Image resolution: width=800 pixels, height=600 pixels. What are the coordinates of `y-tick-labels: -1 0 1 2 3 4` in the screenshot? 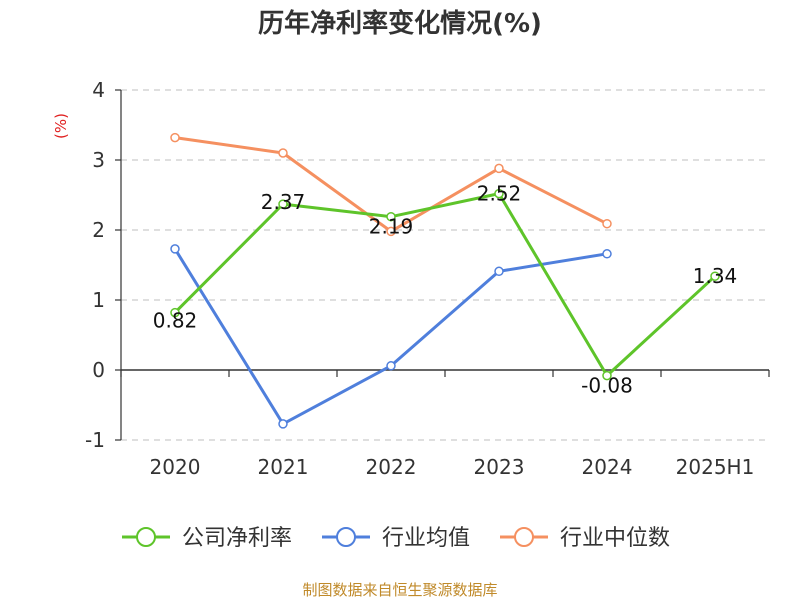 It's located at (95, 265).